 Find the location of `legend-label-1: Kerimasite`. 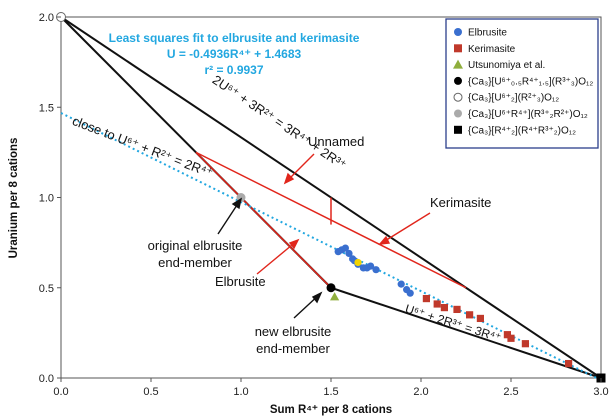

legend-label-1: Kerimasite is located at coordinates (492, 49).